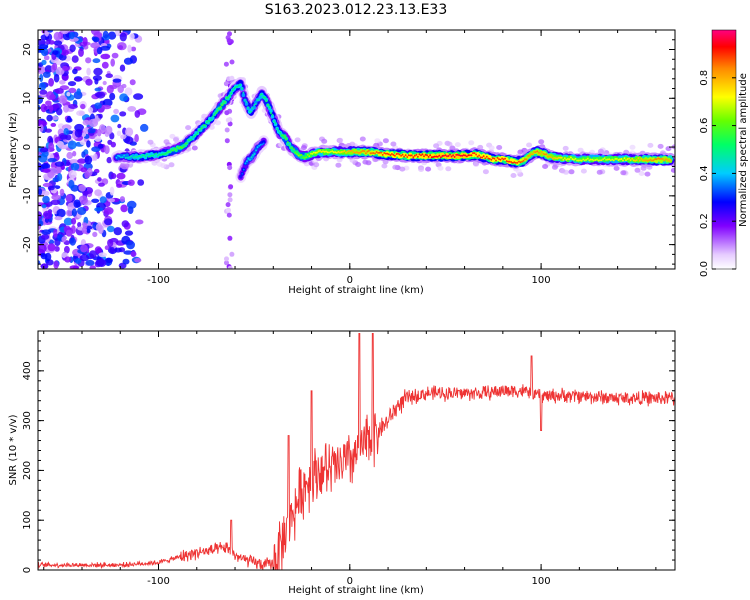  I want to click on figure-title: S163.2023.012.23.13.E33, so click(356, 10).